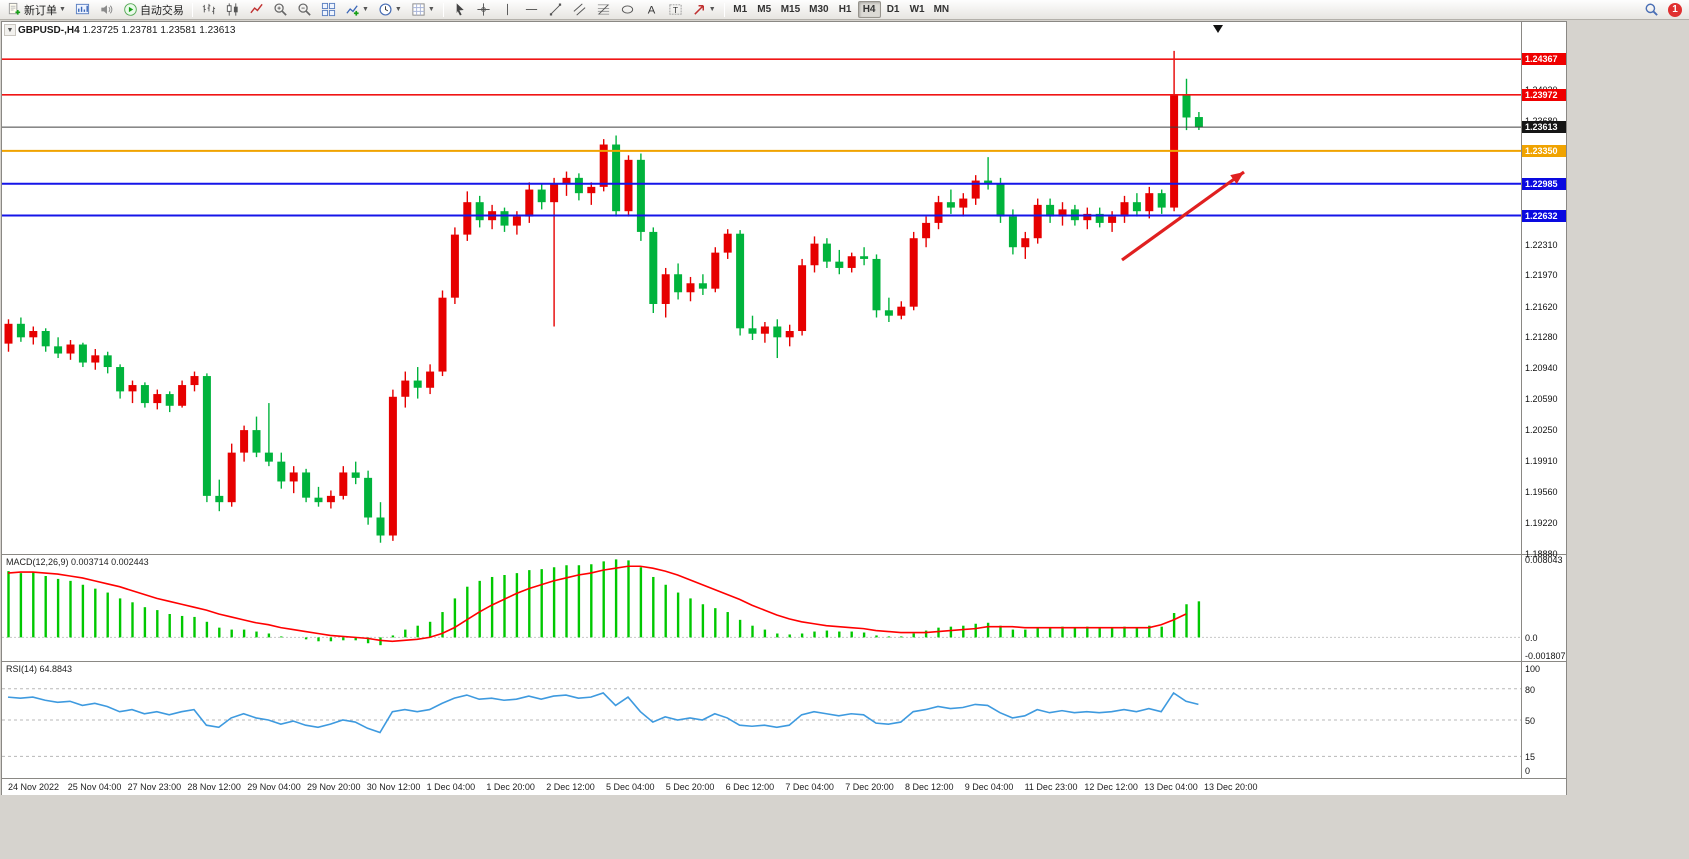  Describe the element at coordinates (1544, 215) in the screenshot. I see `level-price-label: 1.22632` at that location.